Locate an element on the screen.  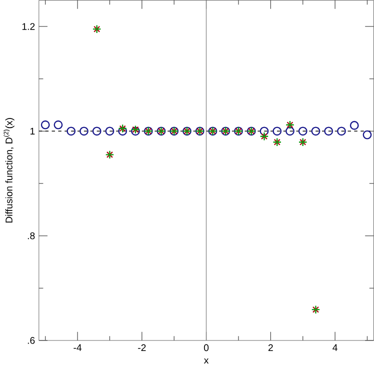
x-tick-label: 0 is located at coordinates (206, 348).